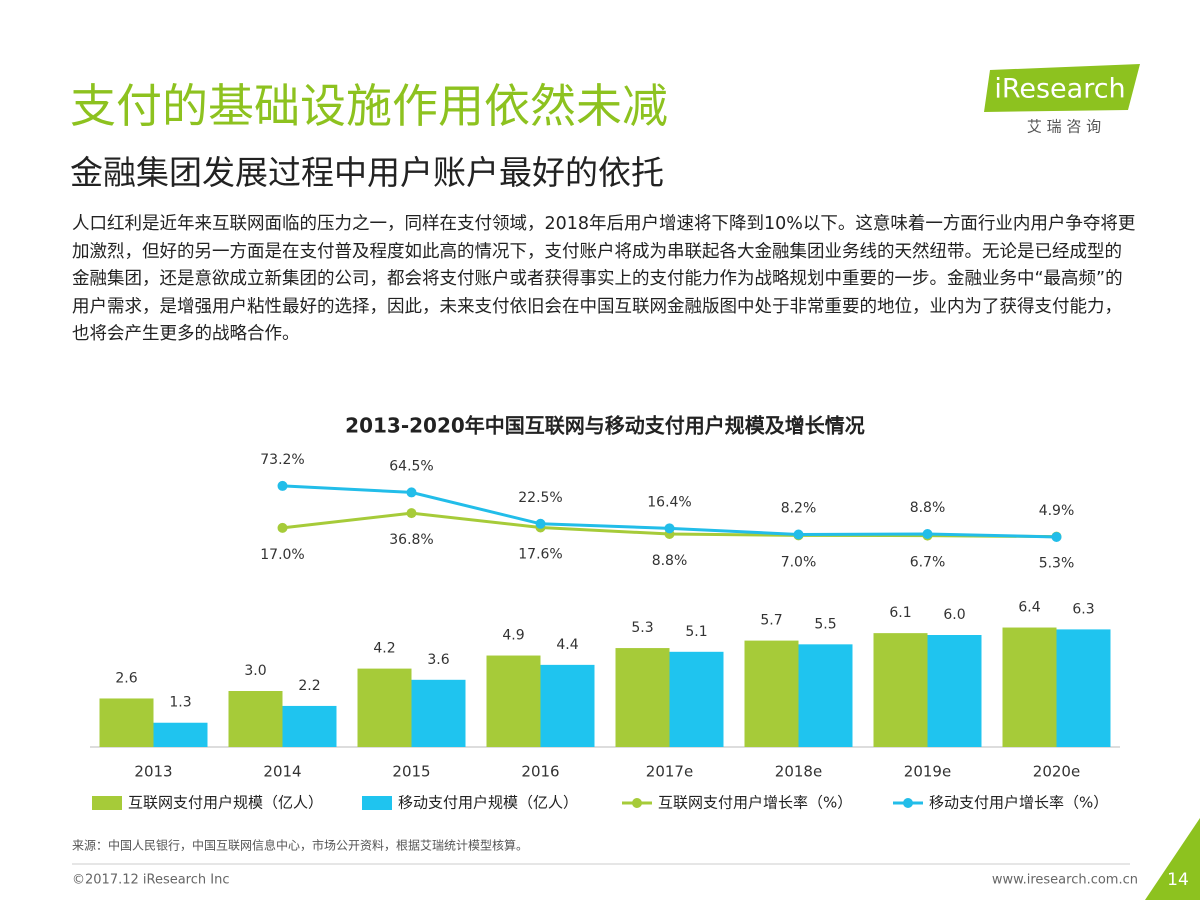  I want to click on point-label: 5.3%, so click(1057, 564).